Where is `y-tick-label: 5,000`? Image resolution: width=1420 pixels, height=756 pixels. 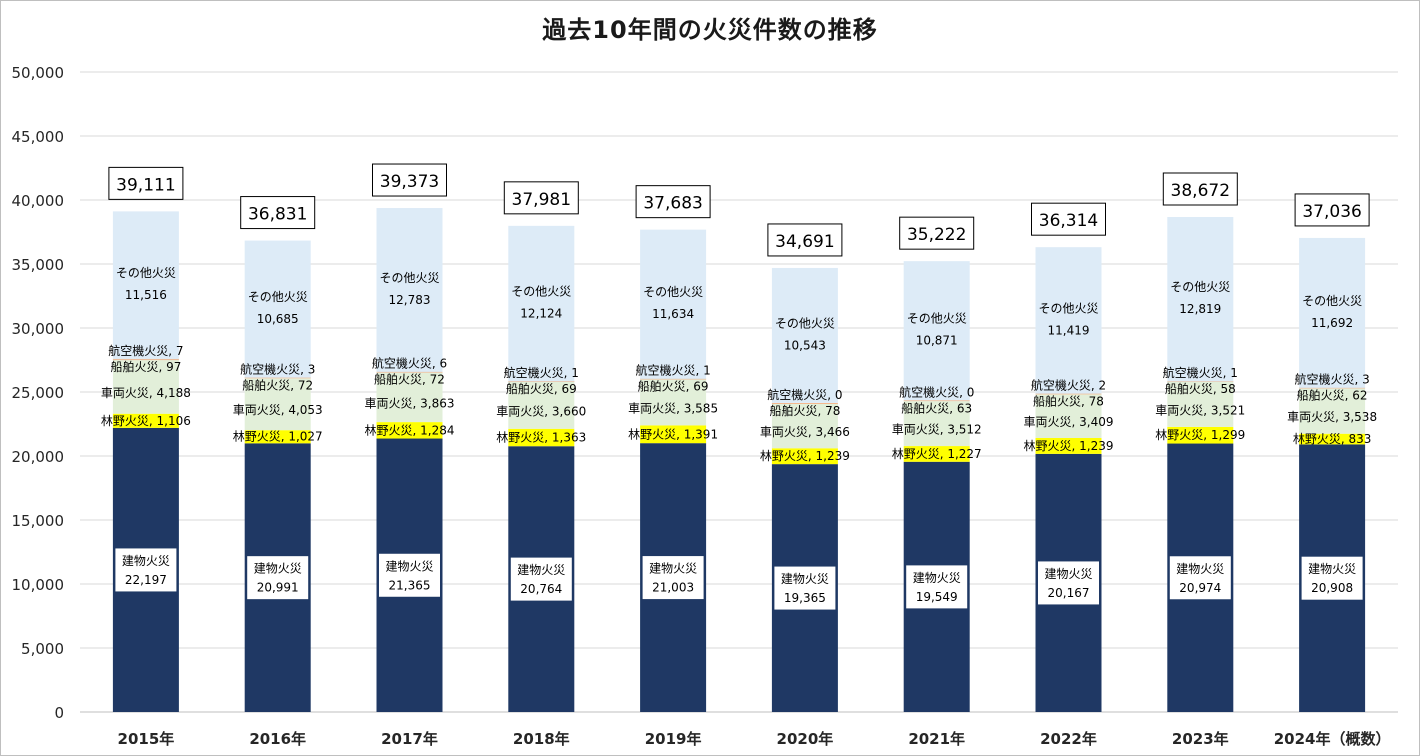 y-tick-label: 5,000 is located at coordinates (42, 649).